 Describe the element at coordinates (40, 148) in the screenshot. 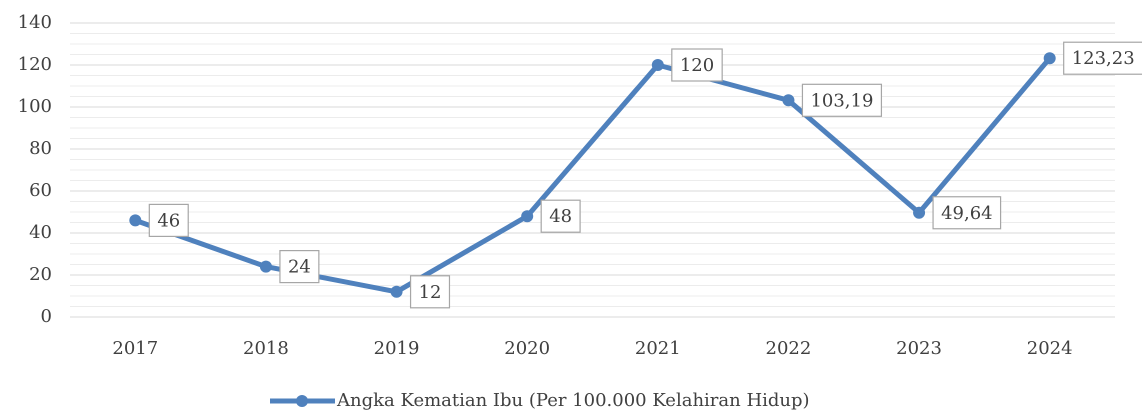

I see `y-tick-label: 80` at that location.